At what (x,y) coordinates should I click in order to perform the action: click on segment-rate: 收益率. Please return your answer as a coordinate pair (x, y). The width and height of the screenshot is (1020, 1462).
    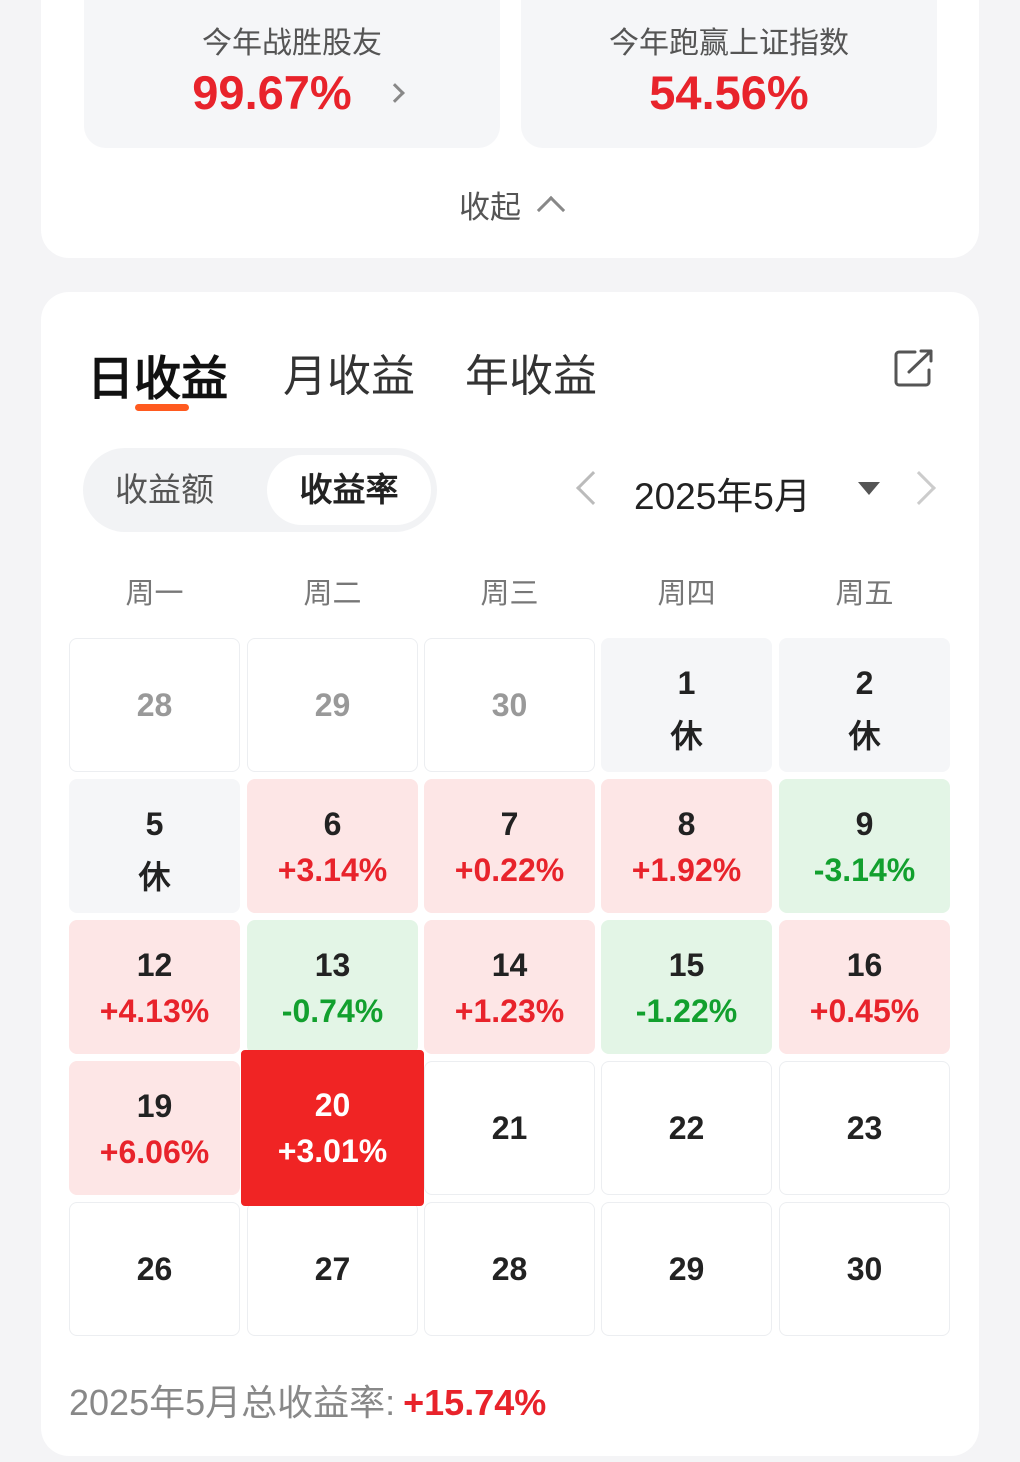
    Looking at the image, I should click on (349, 490).